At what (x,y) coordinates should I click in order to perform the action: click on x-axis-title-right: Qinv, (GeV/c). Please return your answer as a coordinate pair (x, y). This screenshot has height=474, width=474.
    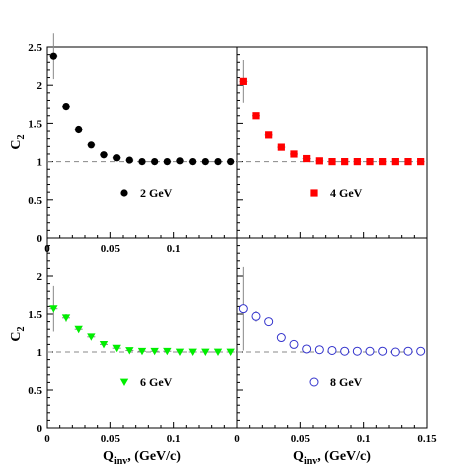
    Looking at the image, I should click on (332, 458).